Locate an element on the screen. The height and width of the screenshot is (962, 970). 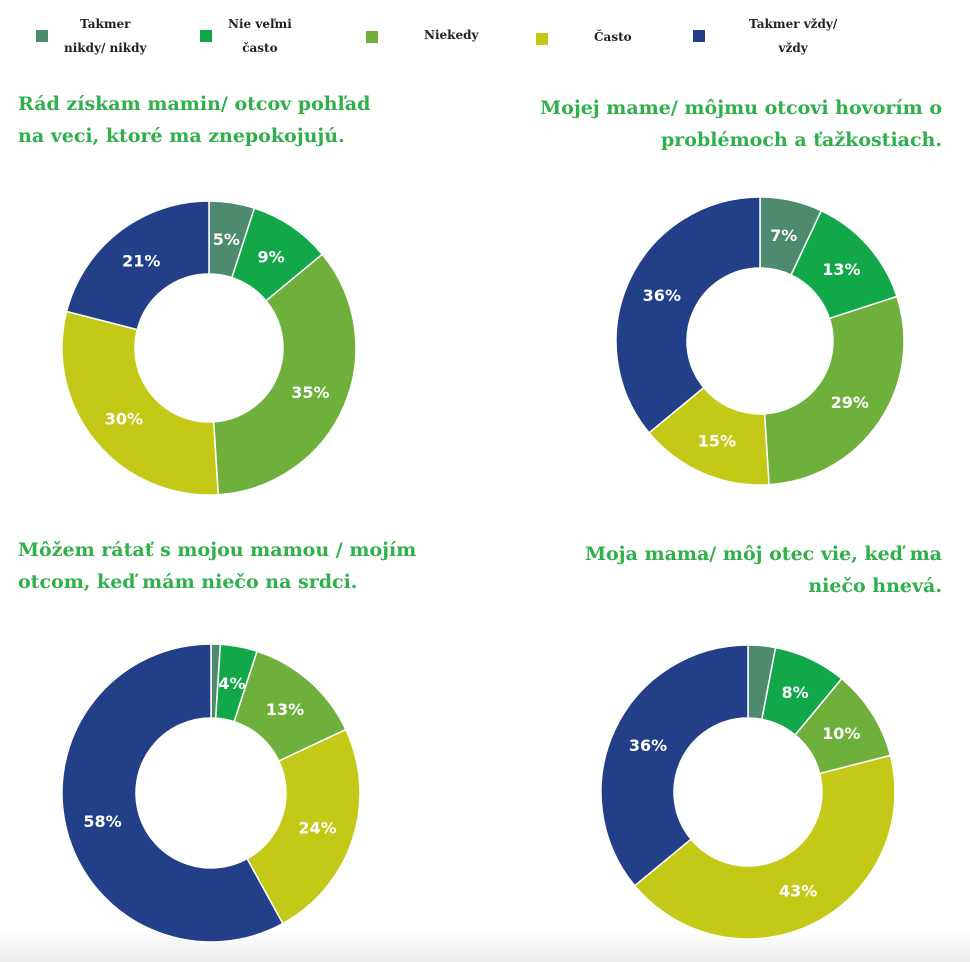
slice-data-label: 30% is located at coordinates (124, 418).